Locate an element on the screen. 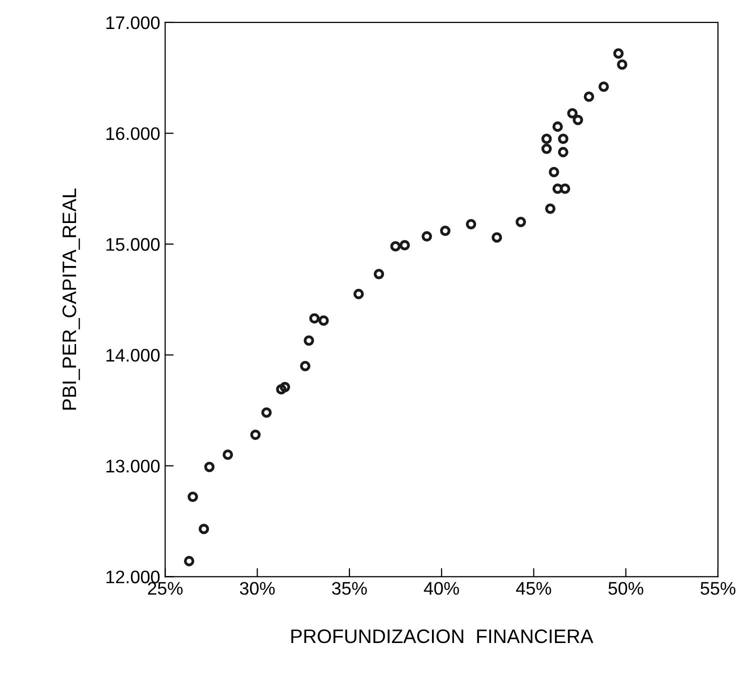 This screenshot has width=744, height=680. y-tick-label: 16.000 is located at coordinates (133, 133).